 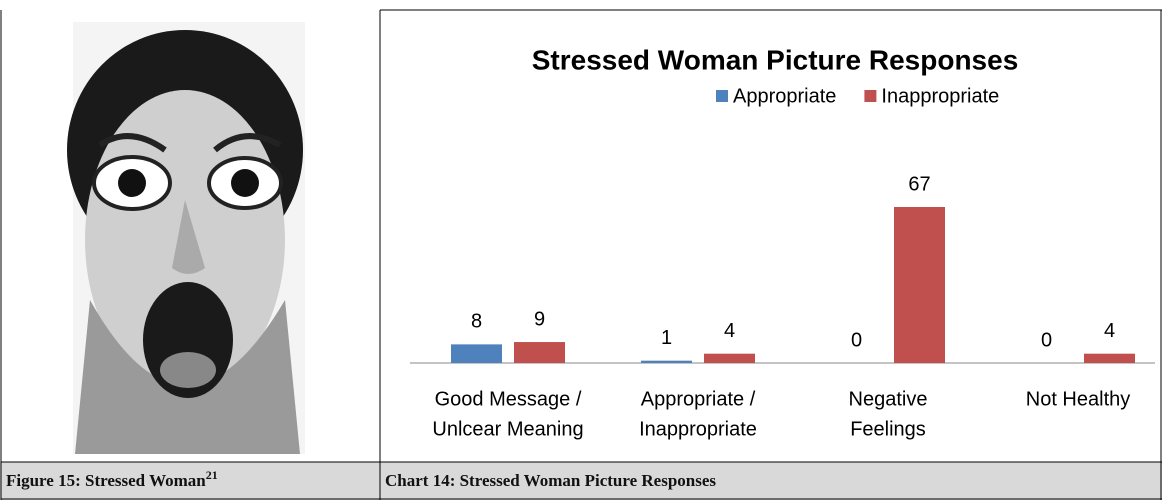 What do you see at coordinates (919, 184) in the screenshot?
I see `data-label: 67` at bounding box center [919, 184].